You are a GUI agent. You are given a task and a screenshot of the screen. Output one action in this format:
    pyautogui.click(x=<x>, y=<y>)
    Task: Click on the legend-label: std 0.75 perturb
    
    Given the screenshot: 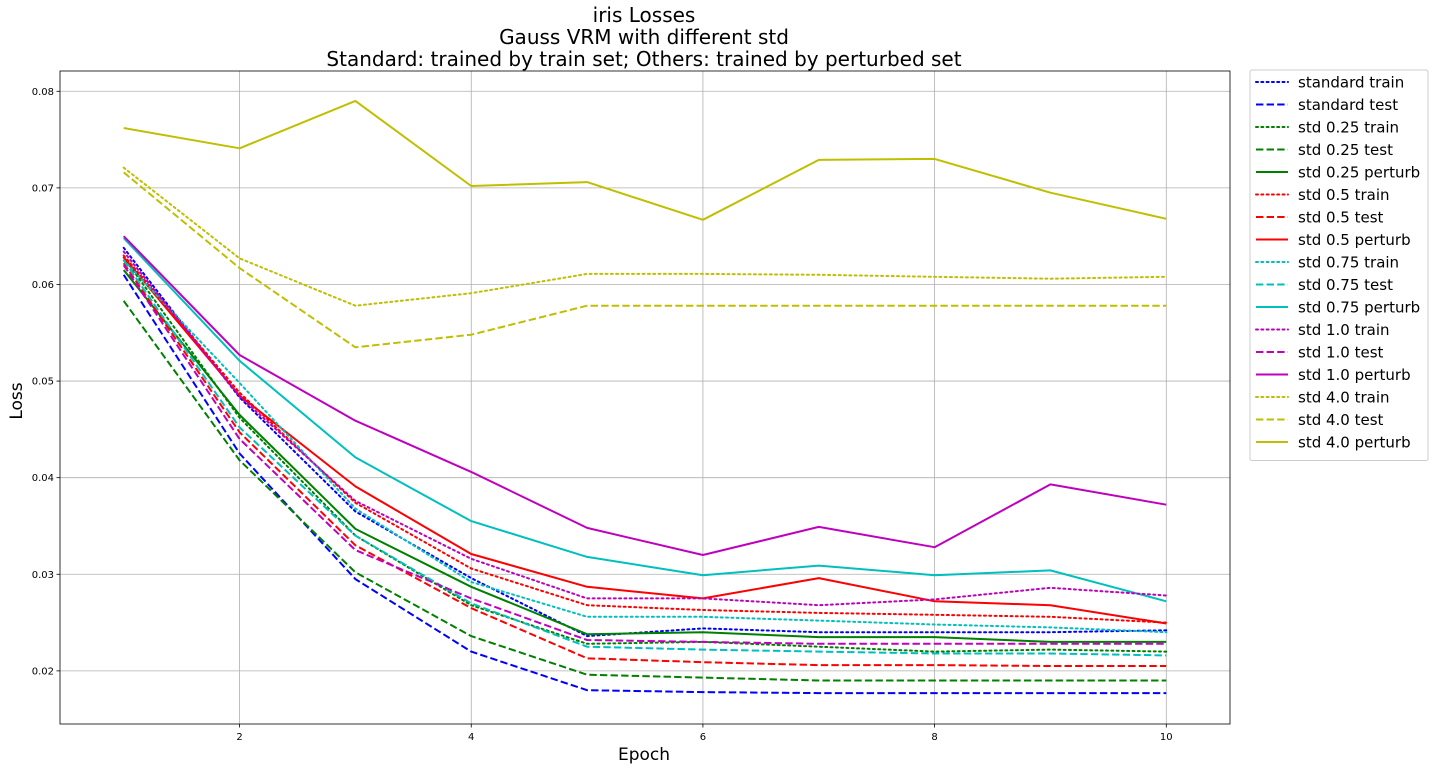 What is the action you would take?
    pyautogui.click(x=1359, y=308)
    